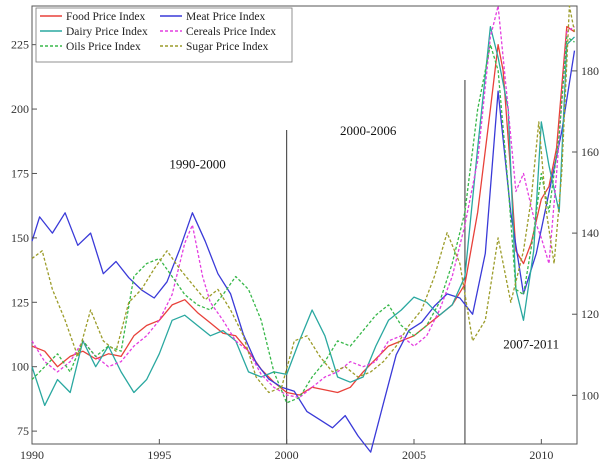 The width and height of the screenshot is (603, 466). What do you see at coordinates (531, 344) in the screenshot?
I see `period-annotation: 2007-2011` at bounding box center [531, 344].